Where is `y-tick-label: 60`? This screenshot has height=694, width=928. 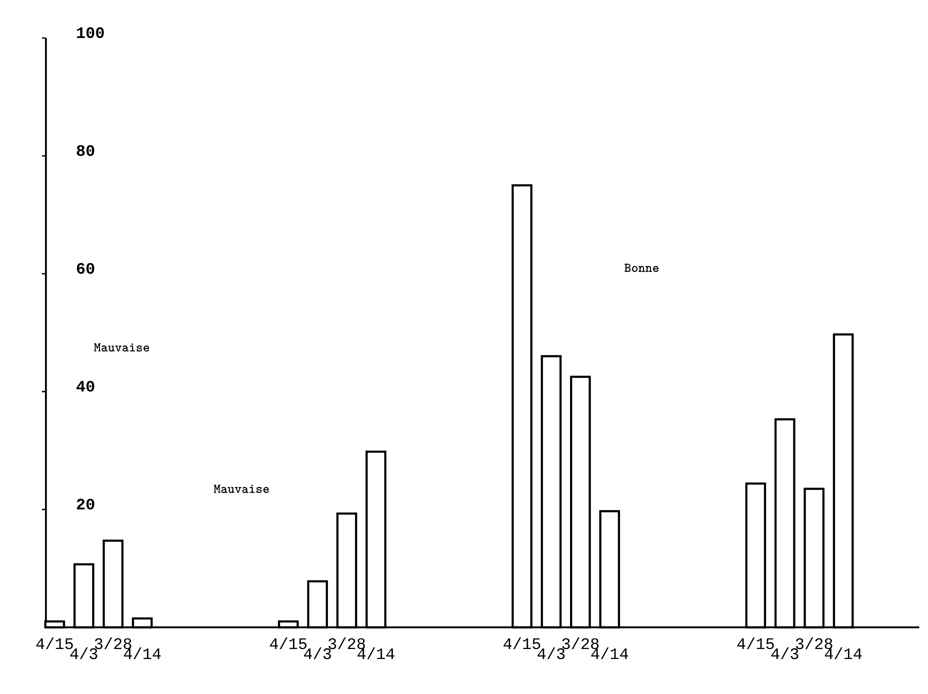 y-tick-label: 60 is located at coordinates (85, 268).